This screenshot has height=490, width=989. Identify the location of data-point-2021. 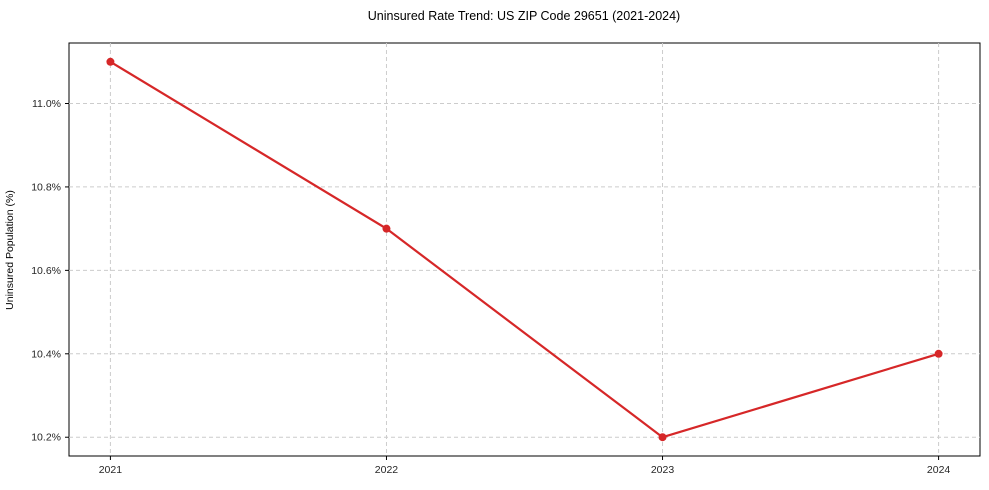
(110, 61).